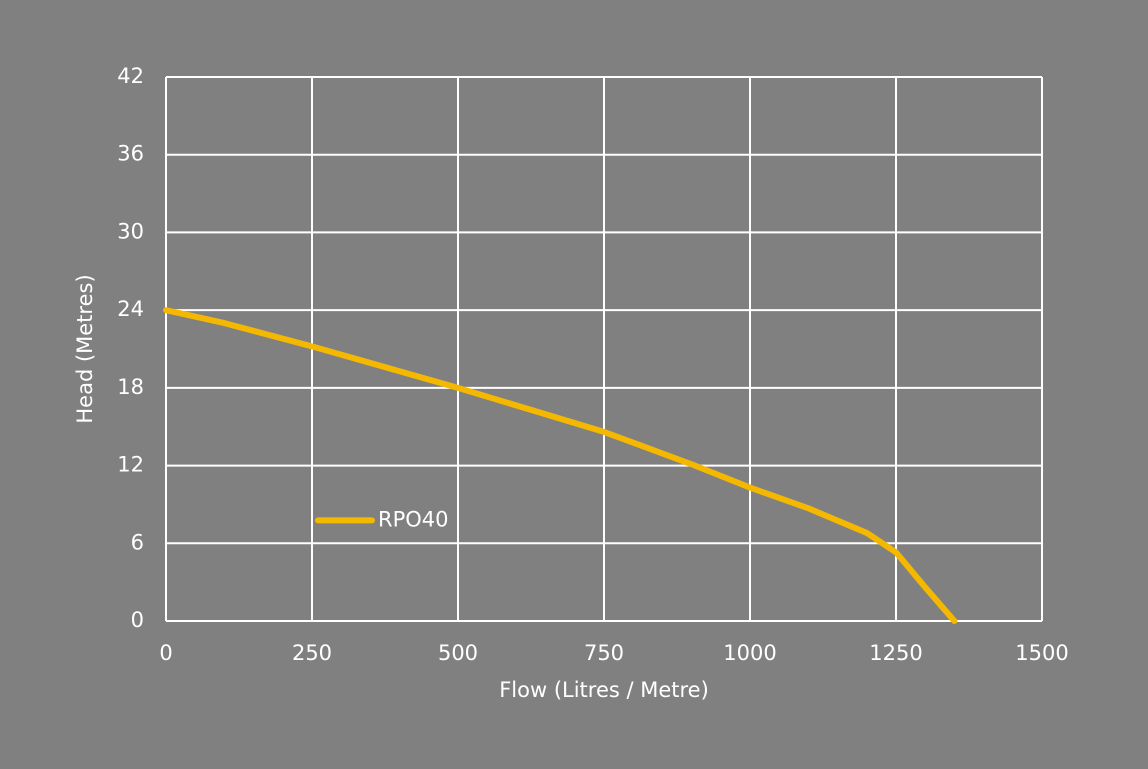 Image resolution: width=1148 pixels, height=769 pixels. I want to click on legend-label: RPO40, so click(413, 519).